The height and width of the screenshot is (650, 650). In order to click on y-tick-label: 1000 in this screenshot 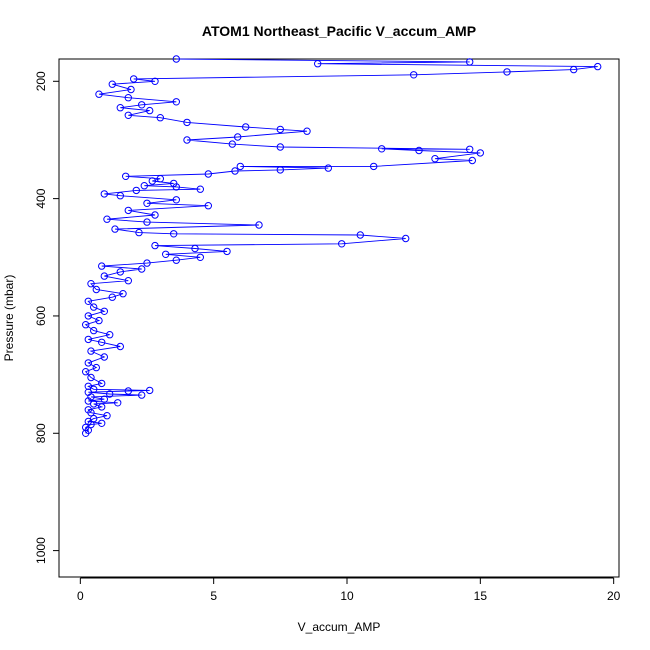, I will do `click(41, 550)`.